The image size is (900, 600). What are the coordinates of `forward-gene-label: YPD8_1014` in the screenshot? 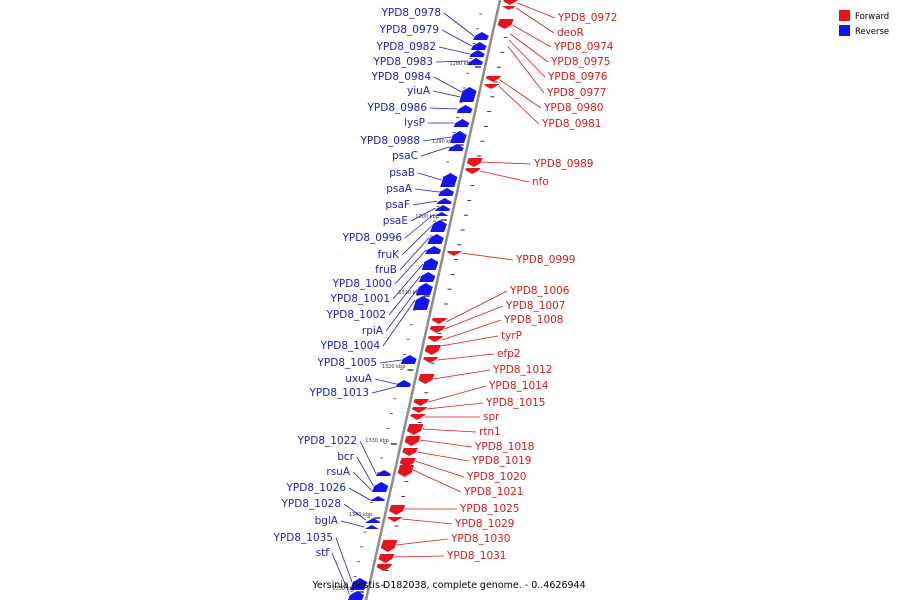 It's located at (518, 386).